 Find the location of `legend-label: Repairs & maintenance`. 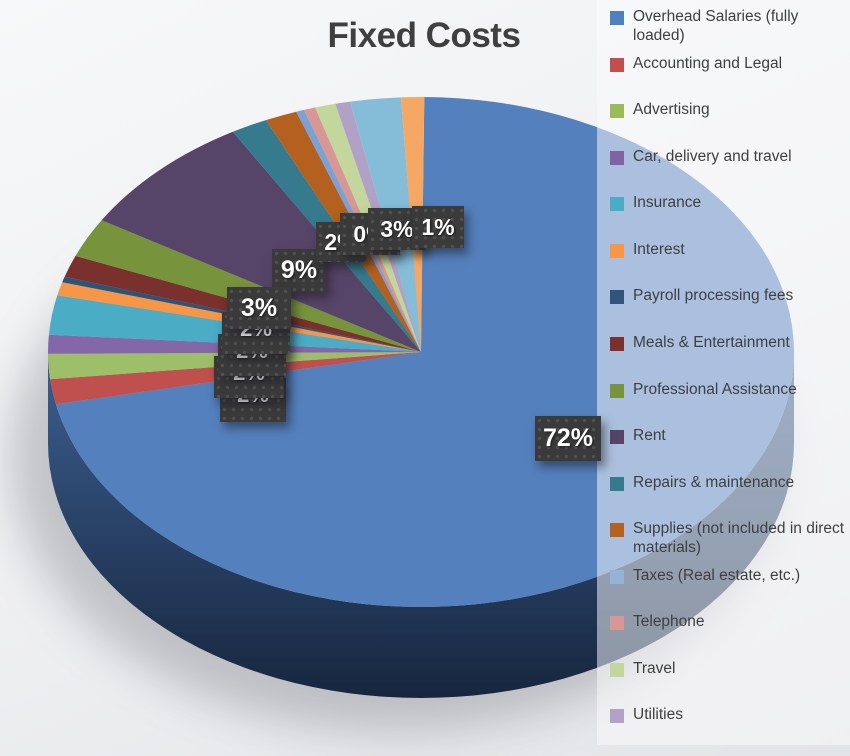

legend-label: Repairs & maintenance is located at coordinates (714, 482).